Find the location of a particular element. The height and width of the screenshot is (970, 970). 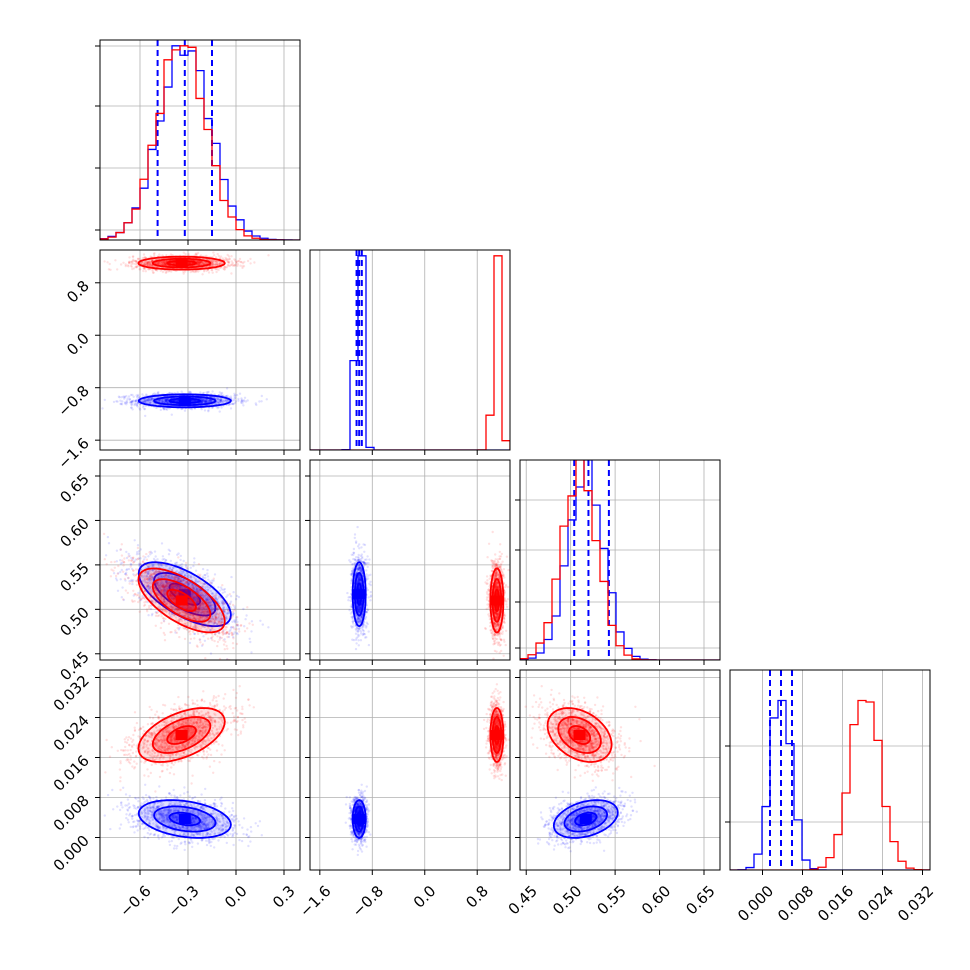

panel-2-0: 0.450.500.550.600.65 is located at coordinates (178, 571).